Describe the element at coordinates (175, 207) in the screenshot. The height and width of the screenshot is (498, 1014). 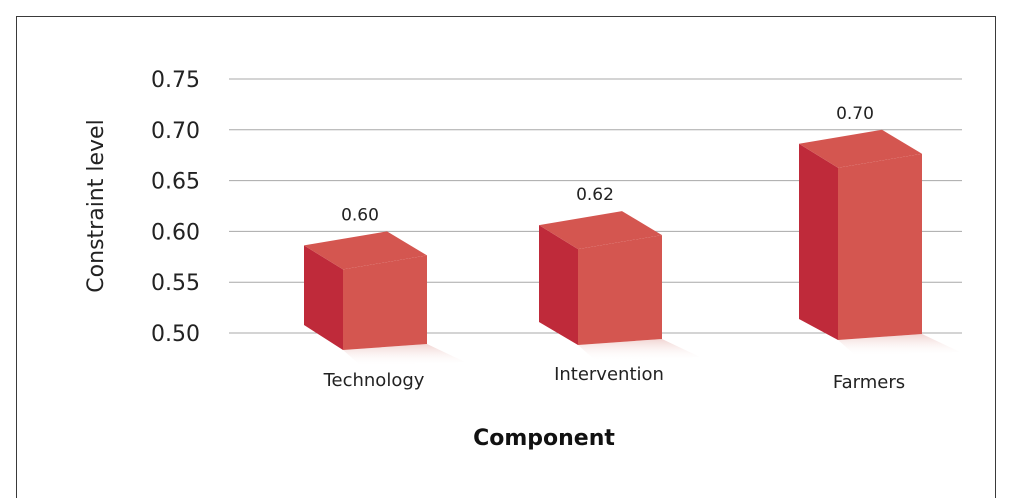
I see `y-axis-ticks: 0.50 0.55 0.60 0.65 0.70 0.75` at that location.